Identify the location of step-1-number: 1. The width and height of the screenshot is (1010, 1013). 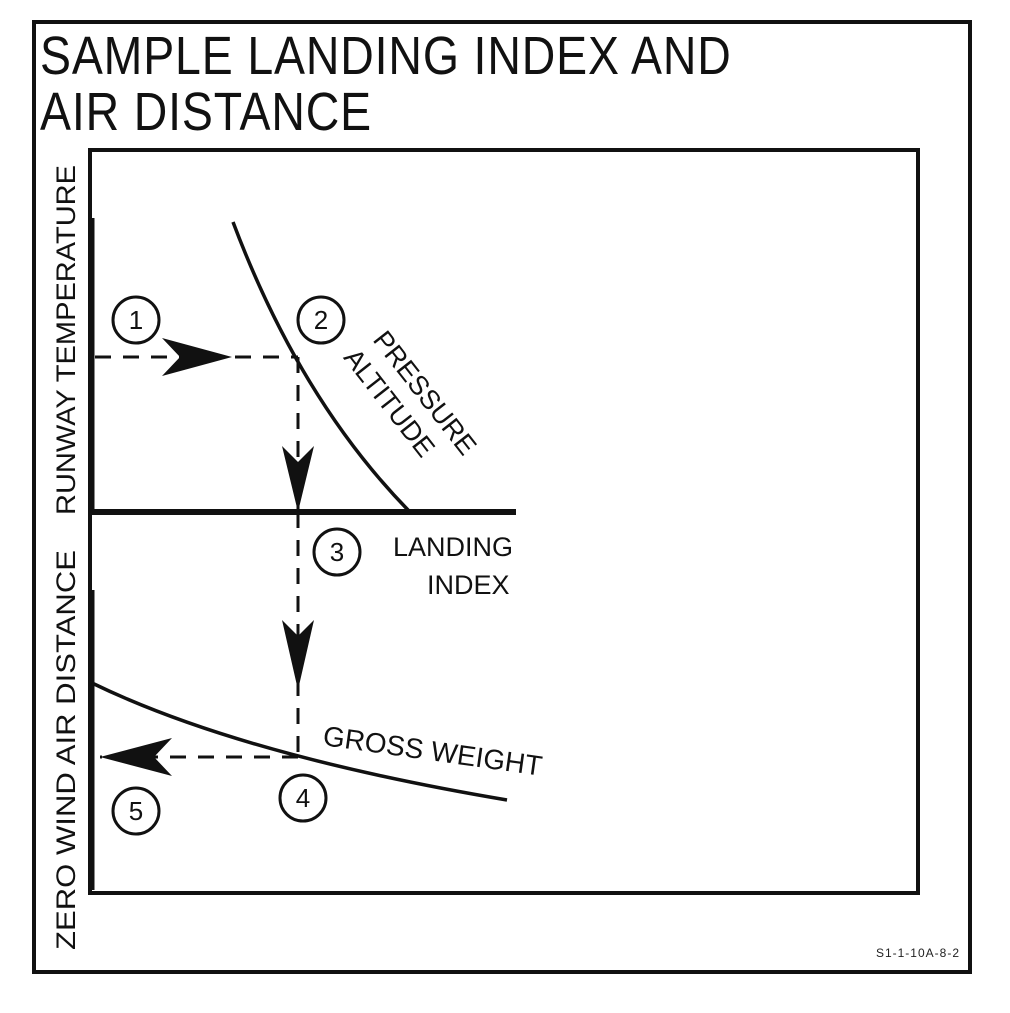
(136, 320).